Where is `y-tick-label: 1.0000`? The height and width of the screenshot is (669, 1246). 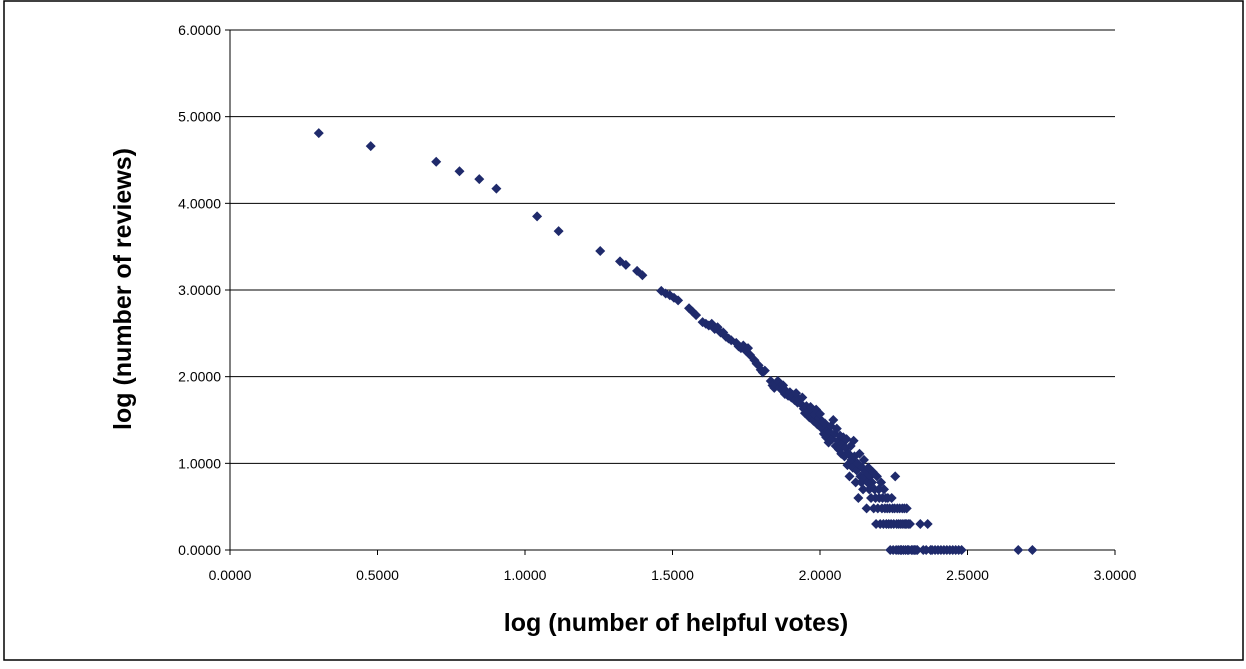 y-tick-label: 1.0000 is located at coordinates (199, 463).